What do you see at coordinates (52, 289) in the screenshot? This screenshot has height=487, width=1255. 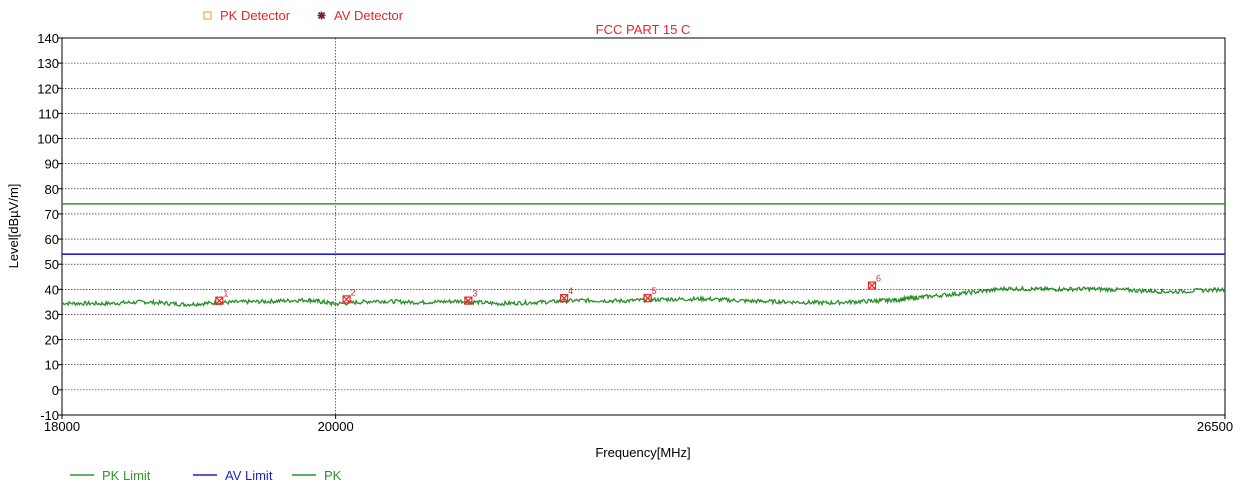 I see `y-tick-label: 40` at bounding box center [52, 289].